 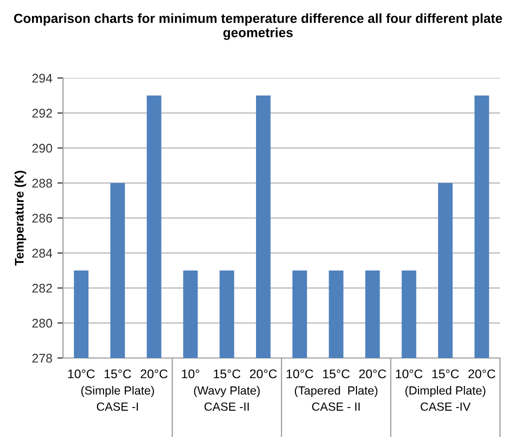 I want to click on y-tick-label: 282, so click(x=42, y=288).